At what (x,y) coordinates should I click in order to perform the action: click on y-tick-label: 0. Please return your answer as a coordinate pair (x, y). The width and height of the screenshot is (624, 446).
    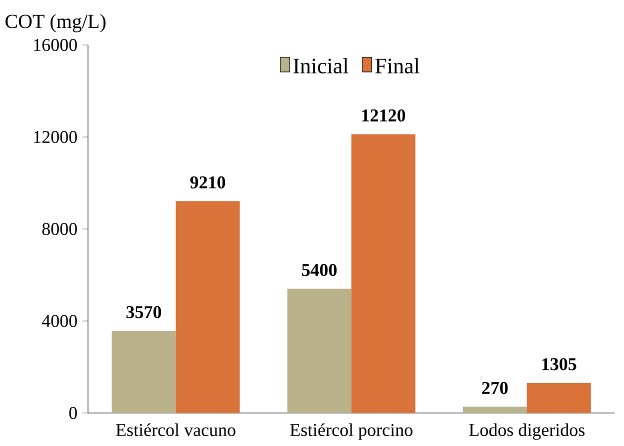
    Looking at the image, I should click on (73, 413).